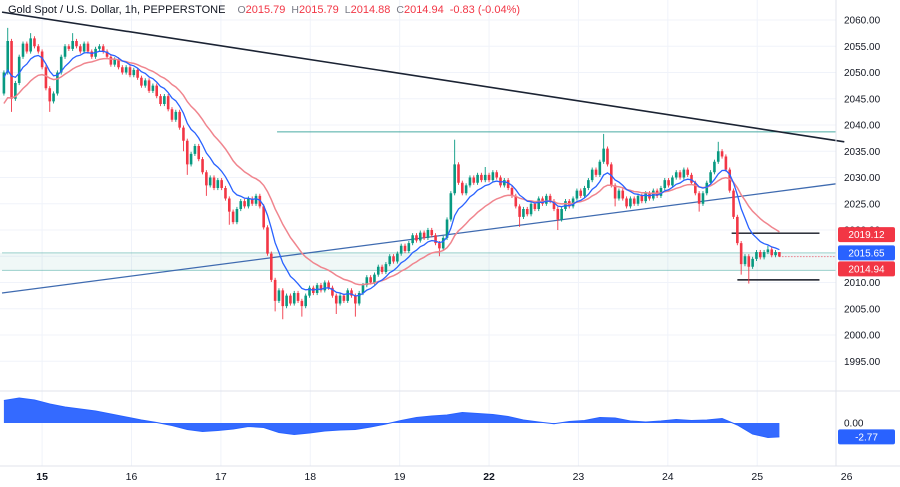 This screenshot has width=900, height=487. I want to click on ohlc-low-label: L, so click(347, 10).